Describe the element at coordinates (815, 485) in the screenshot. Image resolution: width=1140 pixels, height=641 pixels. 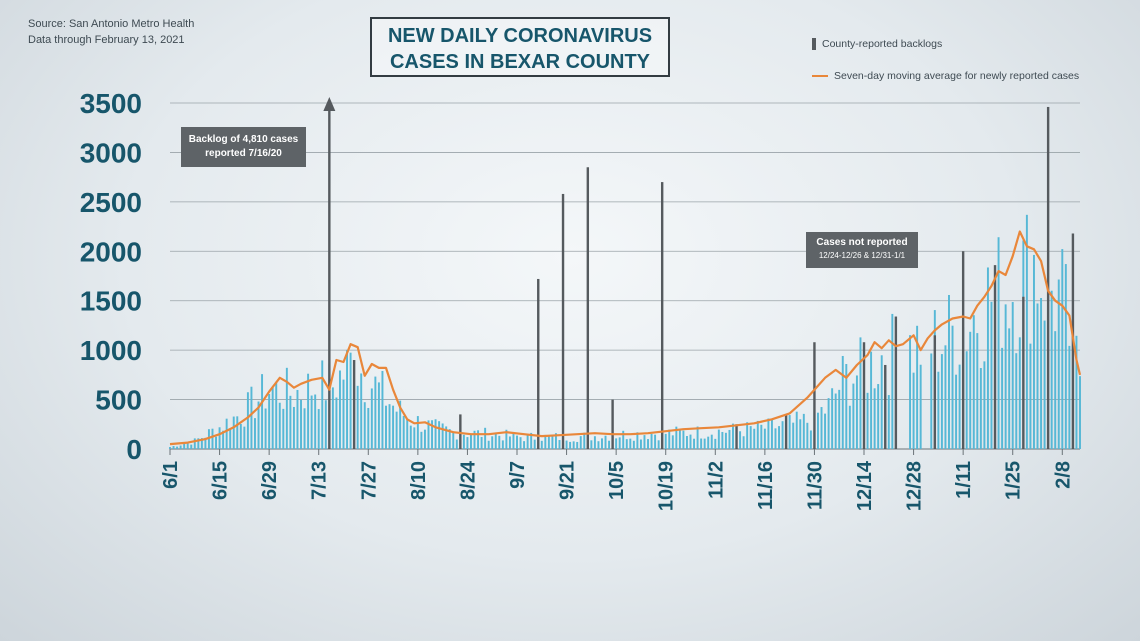
I see `x-tick-label: 11/30` at that location.